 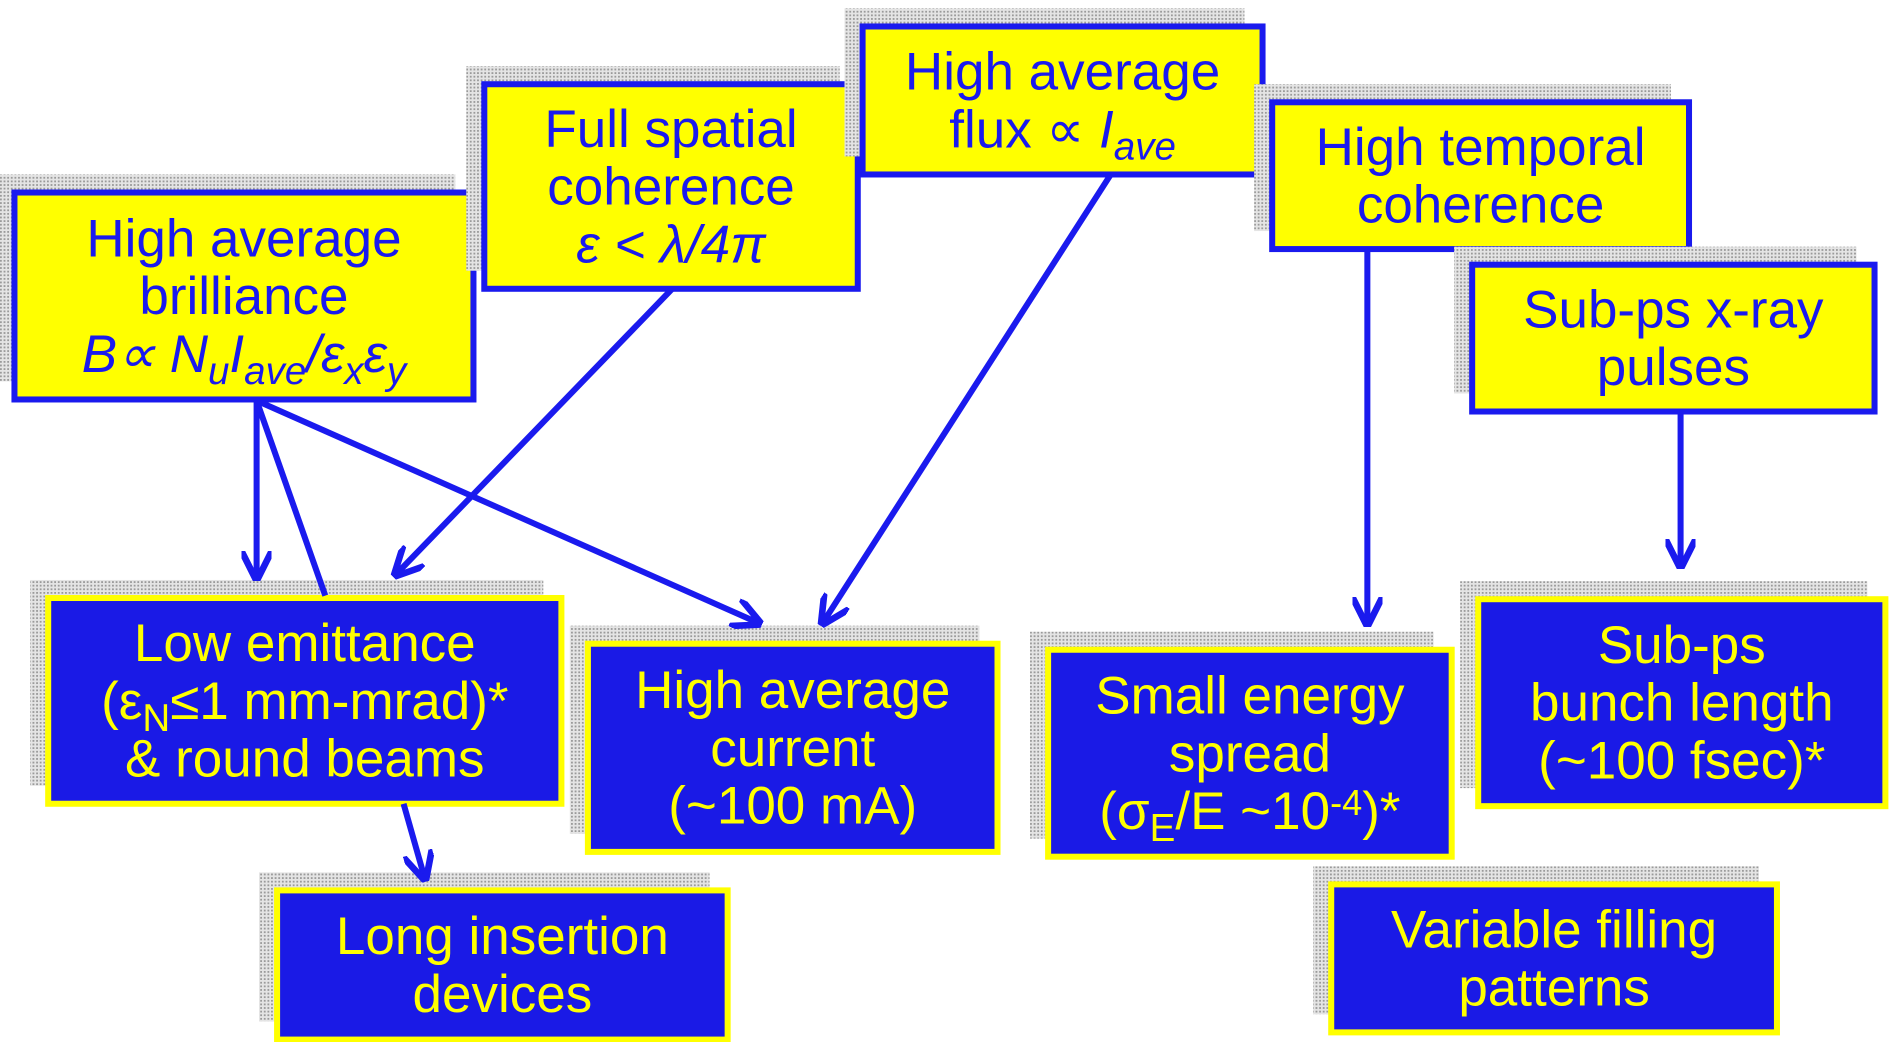 What do you see at coordinates (1163, 828) in the screenshot?
I see `text-run: E` at bounding box center [1163, 828].